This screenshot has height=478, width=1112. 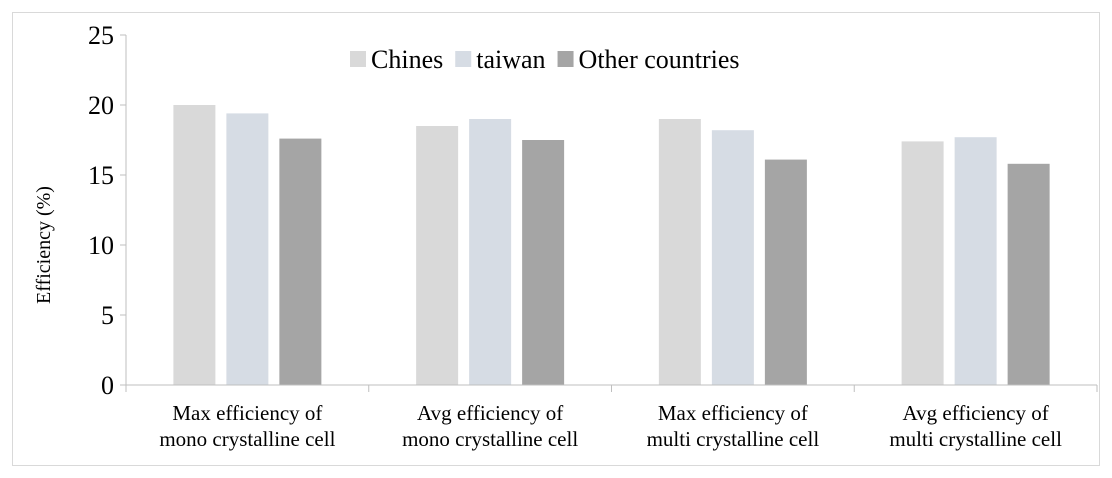 I want to click on legend-label-chines: Chines, so click(x=407, y=59).